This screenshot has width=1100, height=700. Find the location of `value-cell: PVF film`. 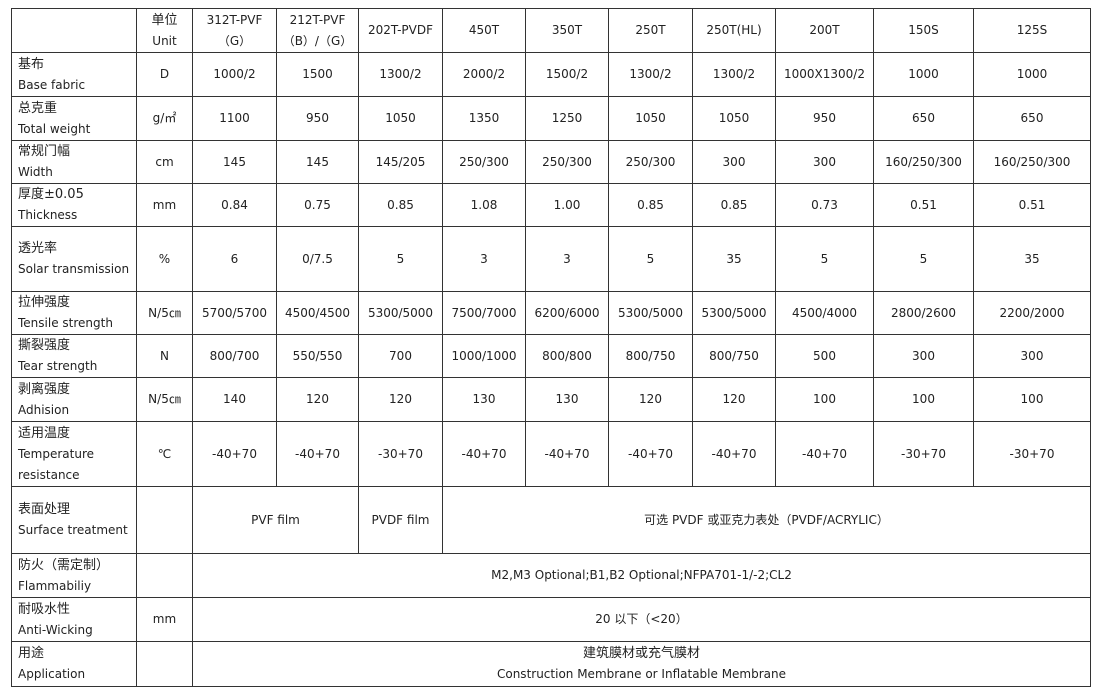

value-cell: PVF film is located at coordinates (275, 520).